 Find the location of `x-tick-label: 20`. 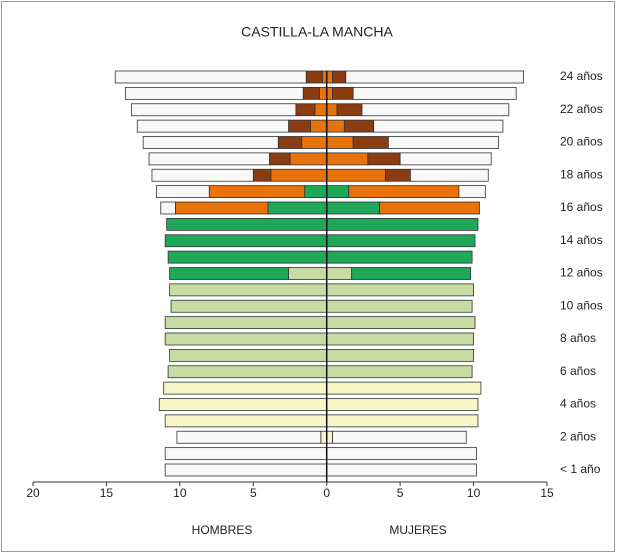

x-tick-label: 20 is located at coordinates (33, 493).